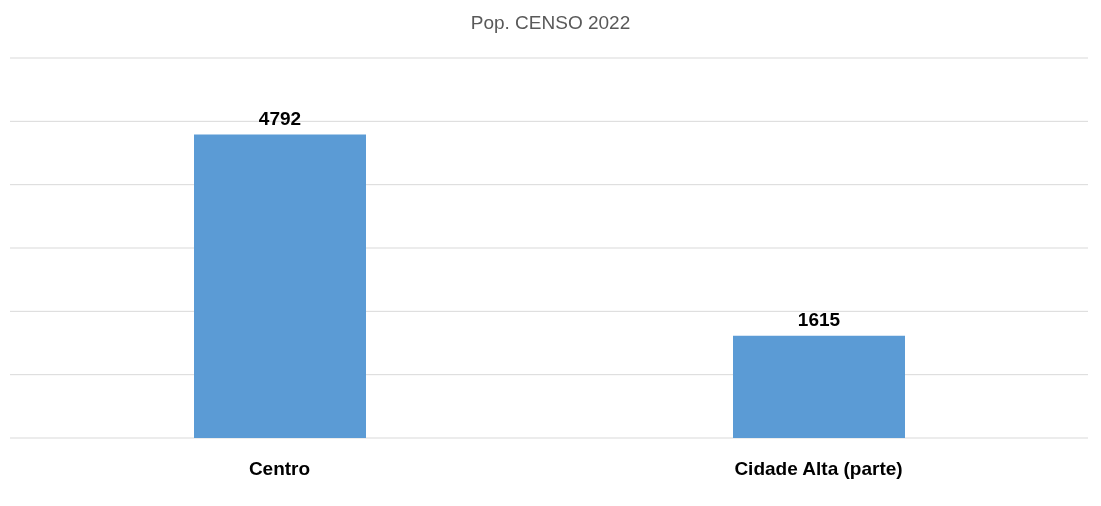  Describe the element at coordinates (819, 319) in the screenshot. I see `data-label: 1615` at that location.